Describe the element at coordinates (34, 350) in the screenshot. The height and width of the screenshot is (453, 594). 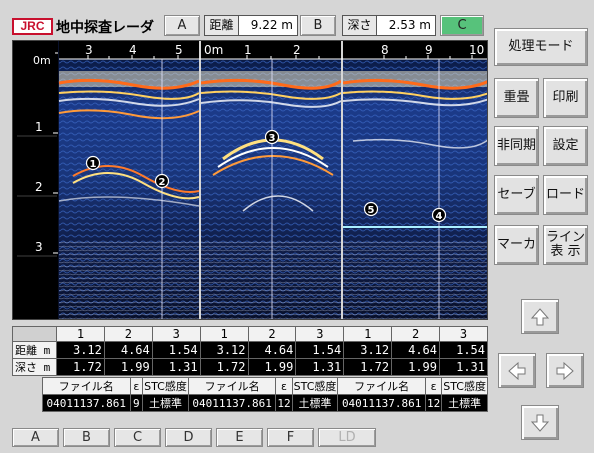
I see `distance-row-label: 距離 m` at that location.